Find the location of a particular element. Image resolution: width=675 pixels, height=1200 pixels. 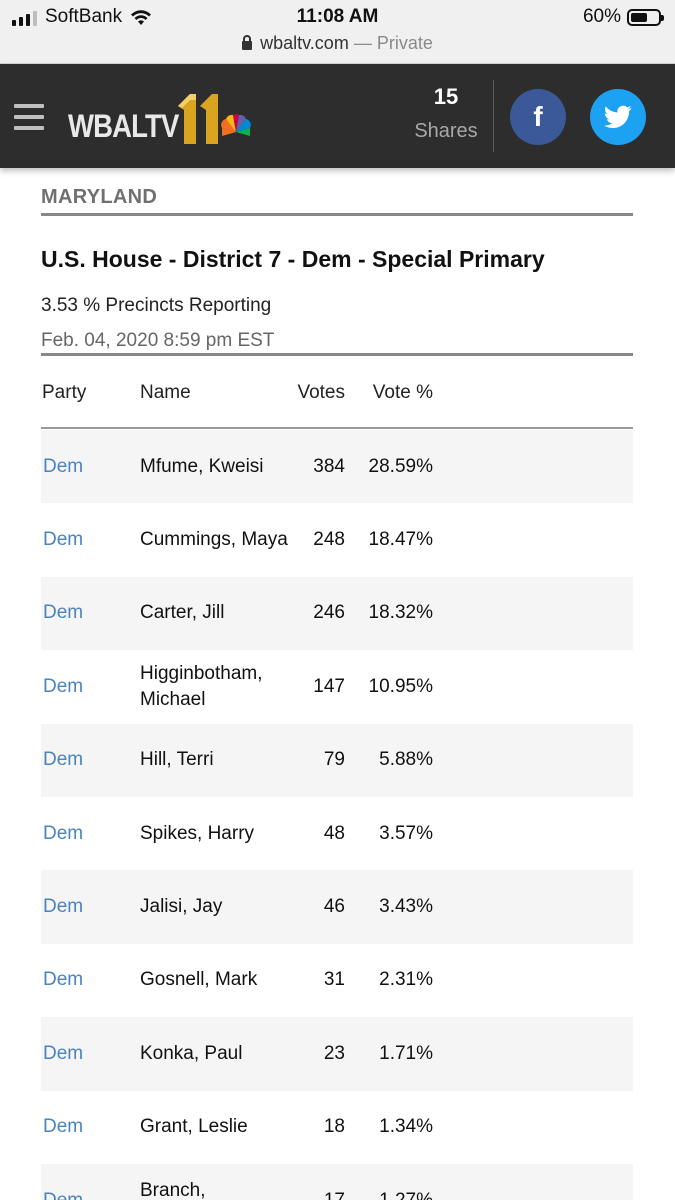

candidate-name: Carter, Jill is located at coordinates (182, 613).